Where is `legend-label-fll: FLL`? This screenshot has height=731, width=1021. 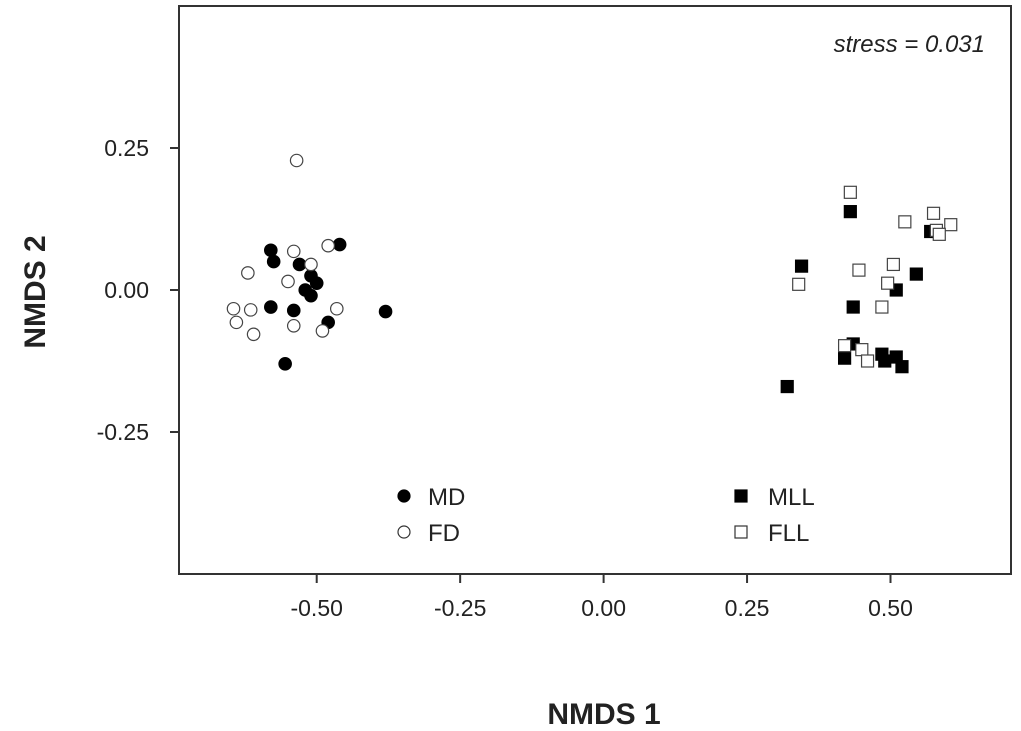
legend-label-fll: FLL is located at coordinates (788, 533).